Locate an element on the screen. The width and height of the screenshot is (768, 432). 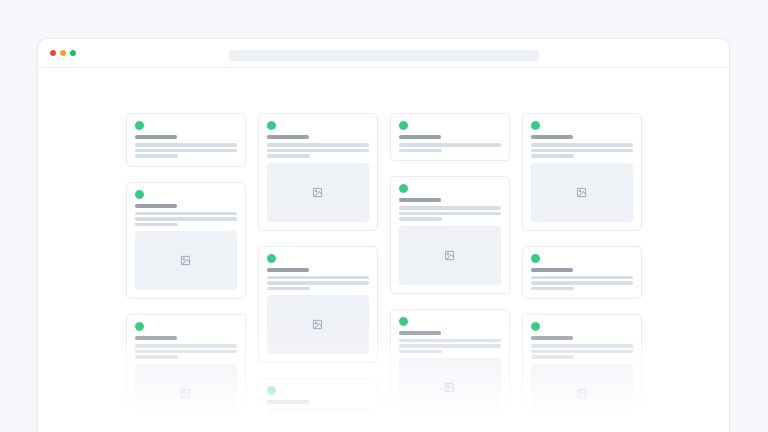
traffic-lights is located at coordinates (63, 53).